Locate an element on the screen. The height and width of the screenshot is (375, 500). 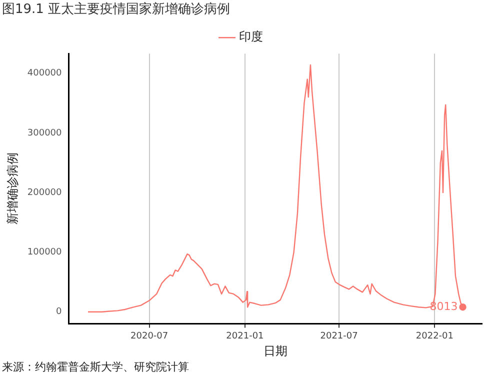
y-tick-label: 0 is located at coordinates (59, 312).